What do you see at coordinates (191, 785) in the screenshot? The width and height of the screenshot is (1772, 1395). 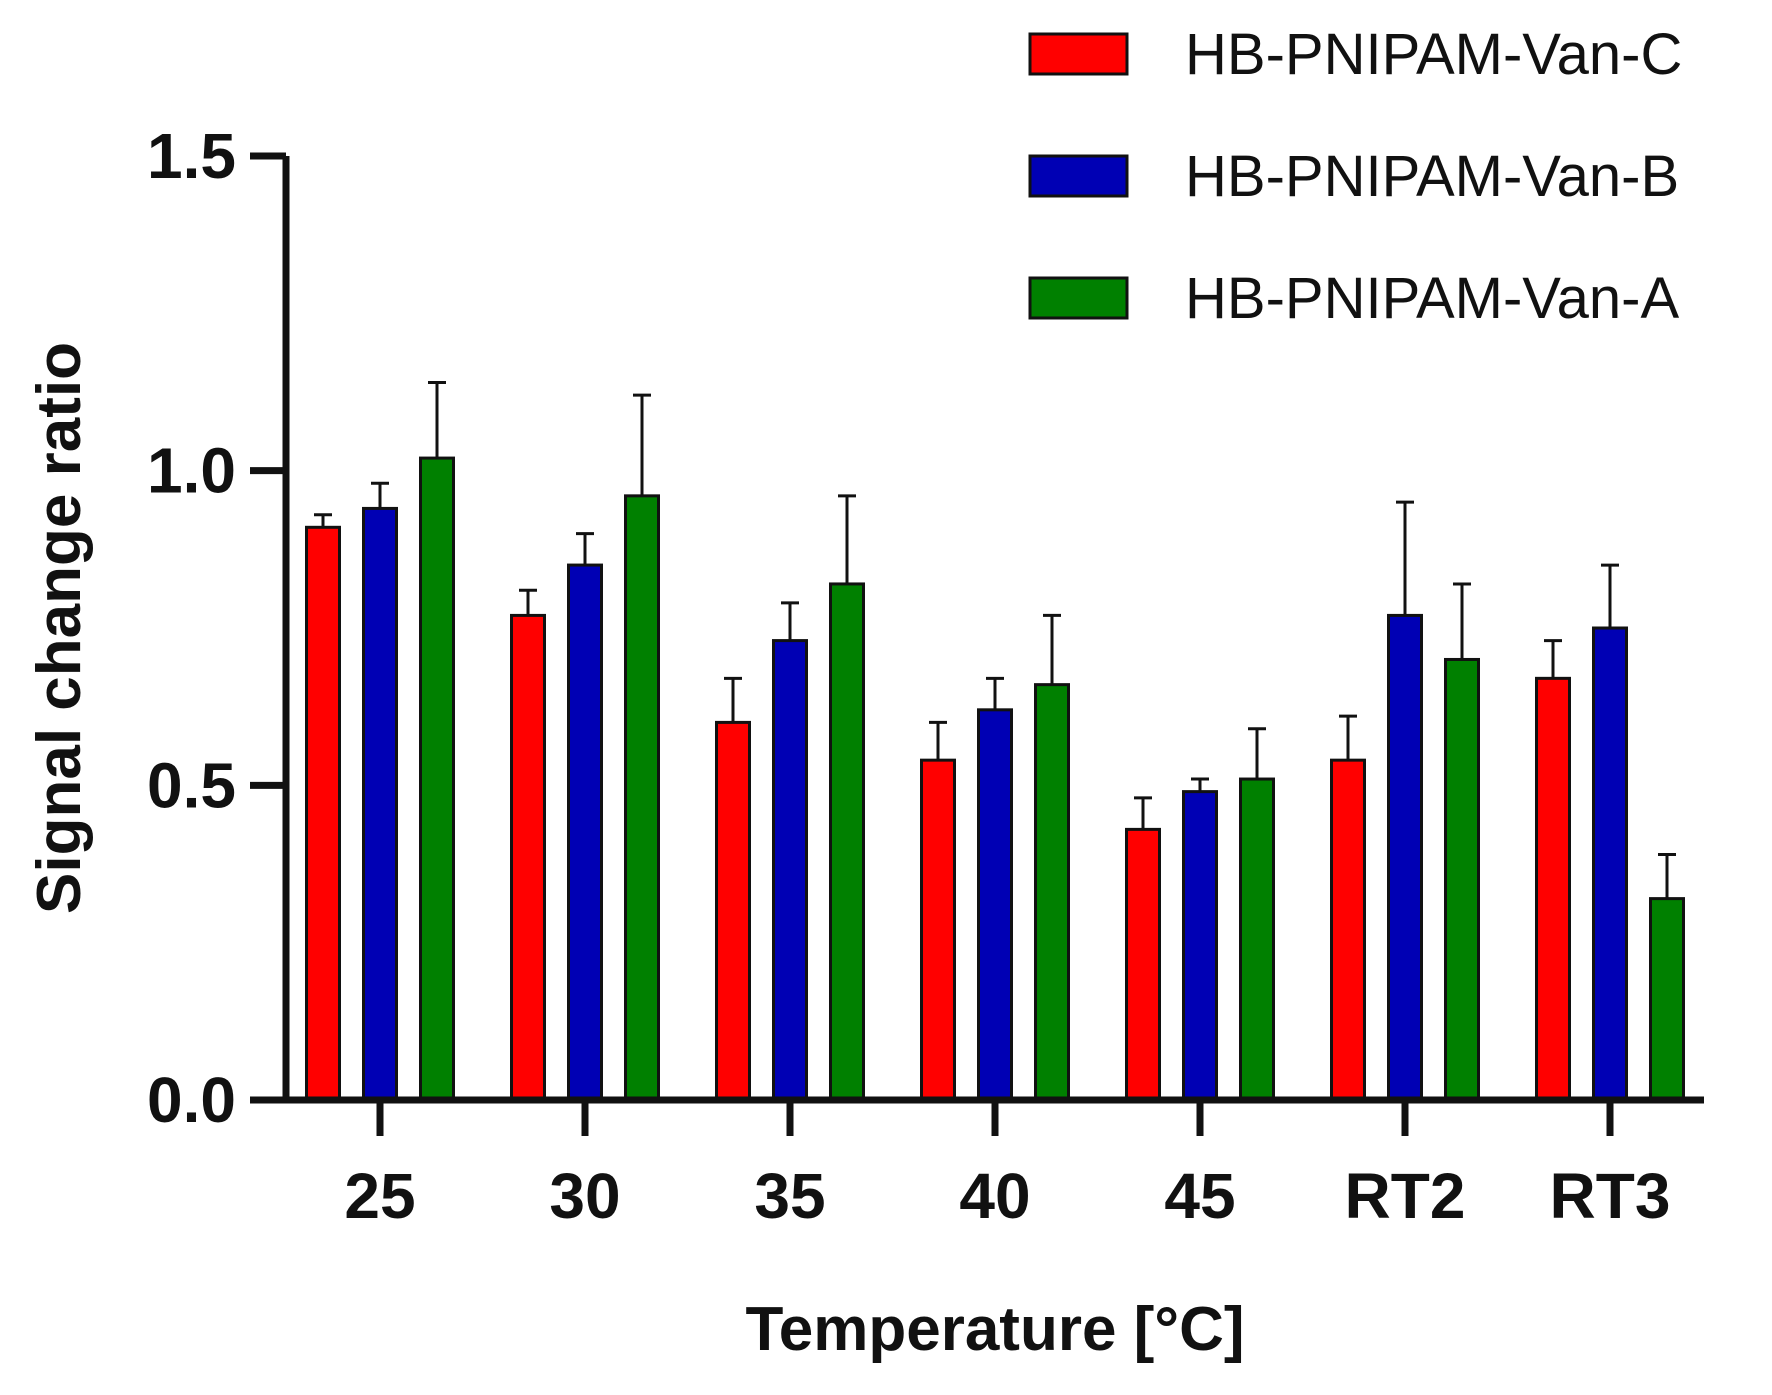 I see `y-tick-label: 0.5` at bounding box center [191, 785].